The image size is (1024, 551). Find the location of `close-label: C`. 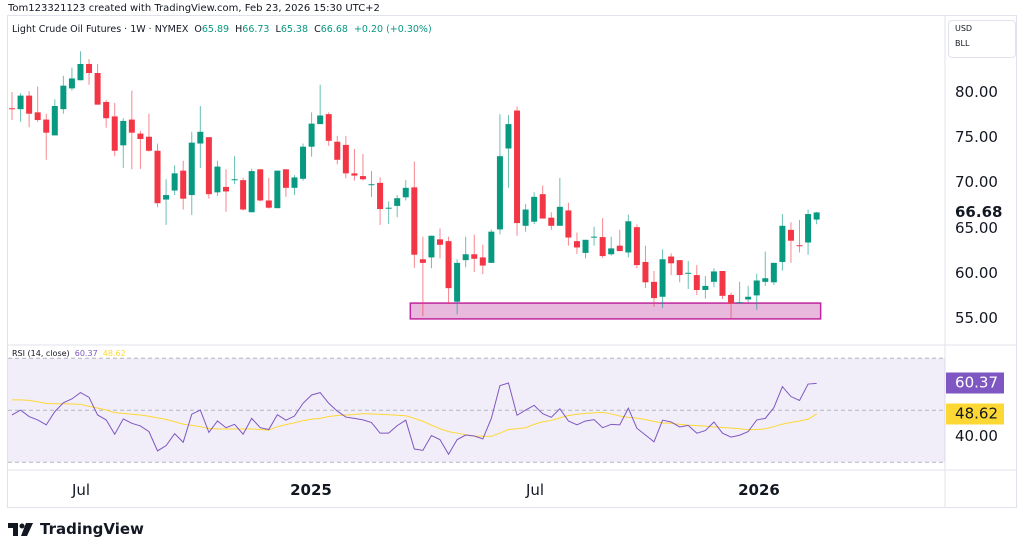

close-label: C is located at coordinates (317, 29).